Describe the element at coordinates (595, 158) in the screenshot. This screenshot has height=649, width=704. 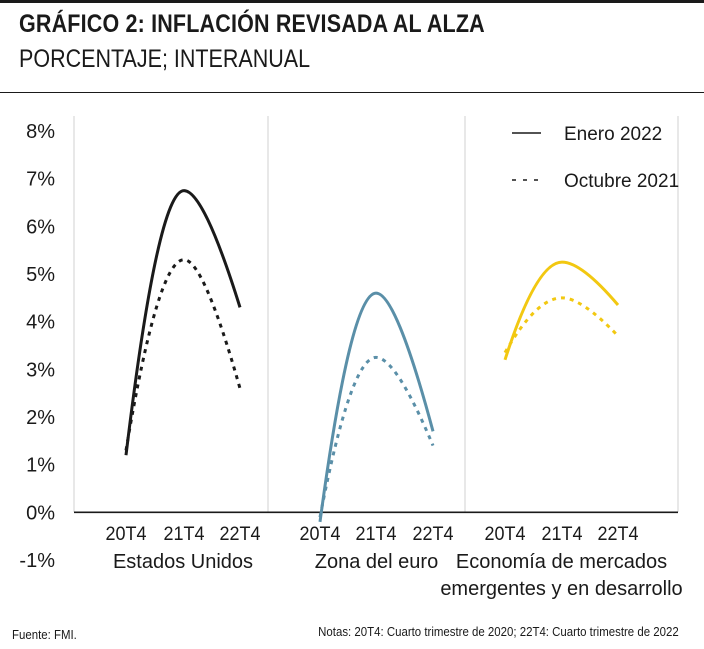
I see `legend: Enero 2022 Octubre 2021` at that location.